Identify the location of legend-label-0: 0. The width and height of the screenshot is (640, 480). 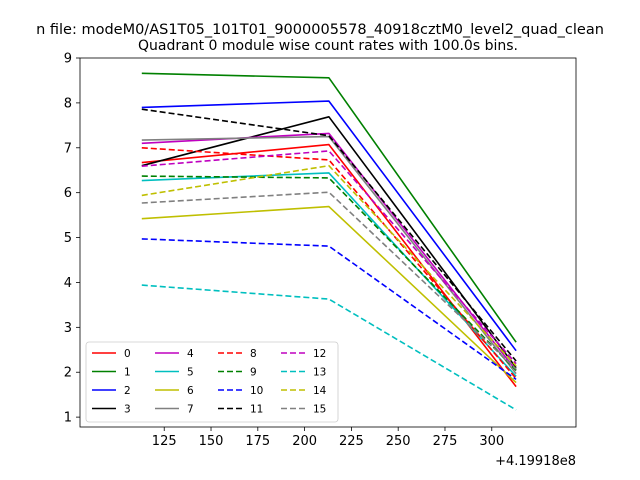
(127, 354).